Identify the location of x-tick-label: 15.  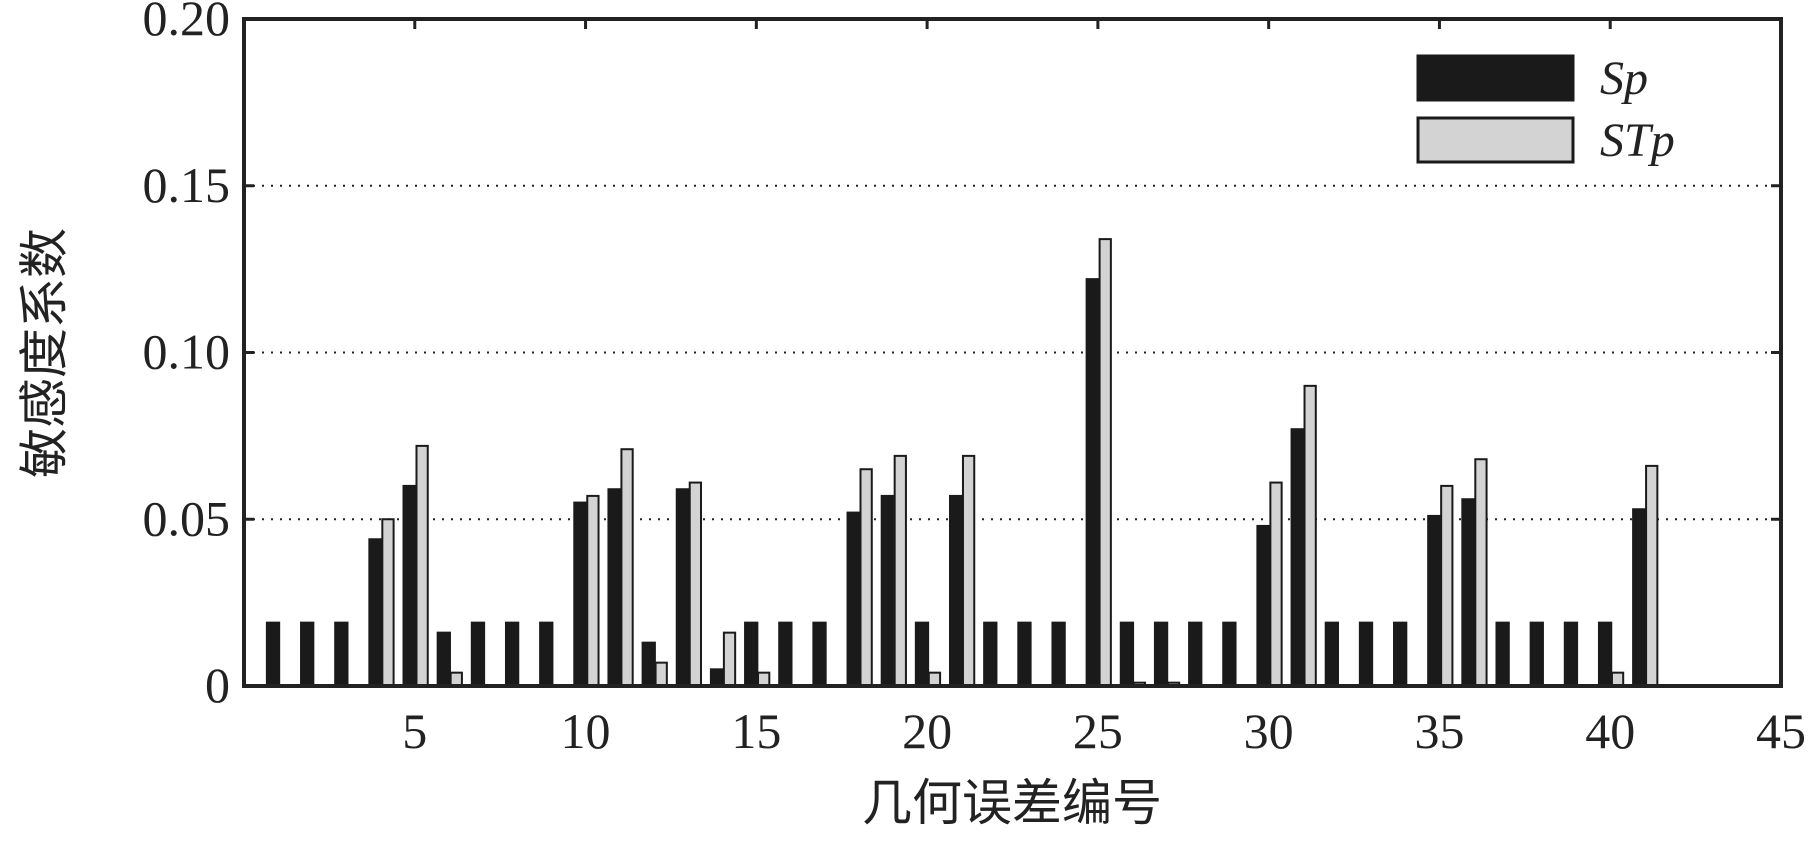
(756, 731).